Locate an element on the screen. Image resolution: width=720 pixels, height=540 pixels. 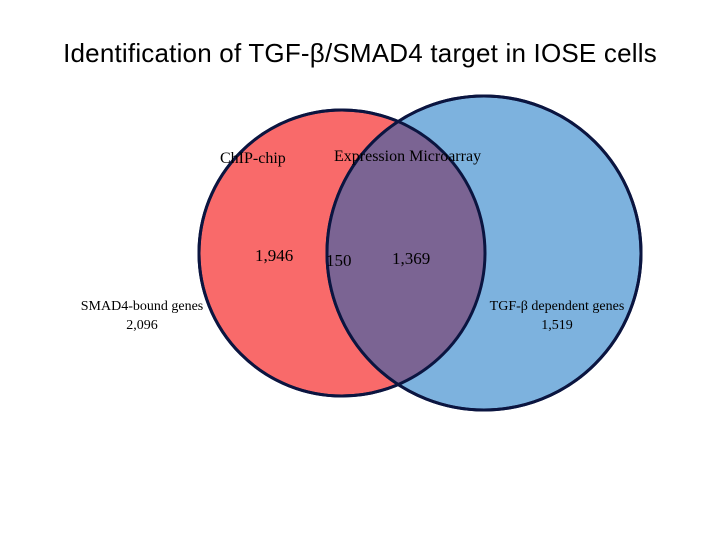
right-set-caption: TGF-β dependent genes 1,519 is located at coordinates (557, 316).